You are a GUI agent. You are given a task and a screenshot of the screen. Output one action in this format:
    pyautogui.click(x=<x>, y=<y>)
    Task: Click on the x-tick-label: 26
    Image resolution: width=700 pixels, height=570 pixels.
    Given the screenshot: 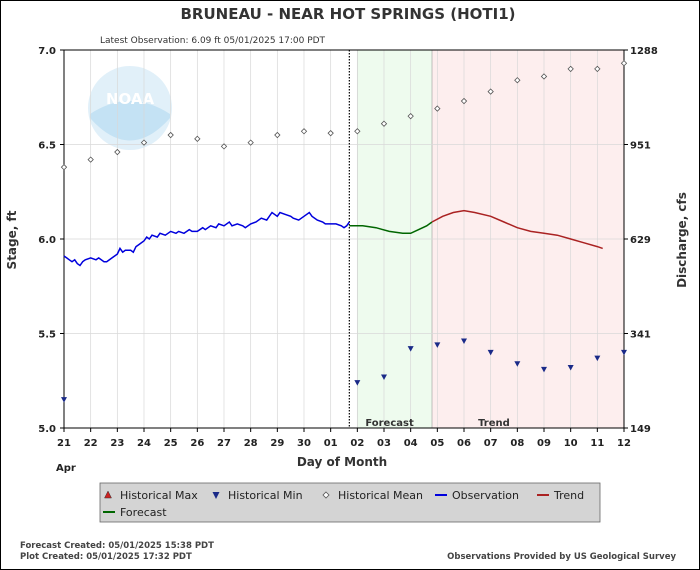 What is the action you would take?
    pyautogui.click(x=197, y=443)
    